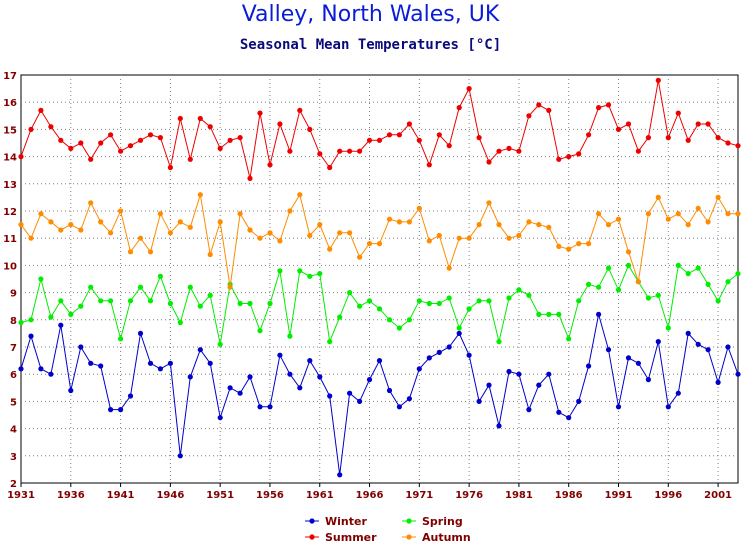  Describe the element at coordinates (668, 495) in the screenshot. I see `x-tick-label: 1996` at that location.